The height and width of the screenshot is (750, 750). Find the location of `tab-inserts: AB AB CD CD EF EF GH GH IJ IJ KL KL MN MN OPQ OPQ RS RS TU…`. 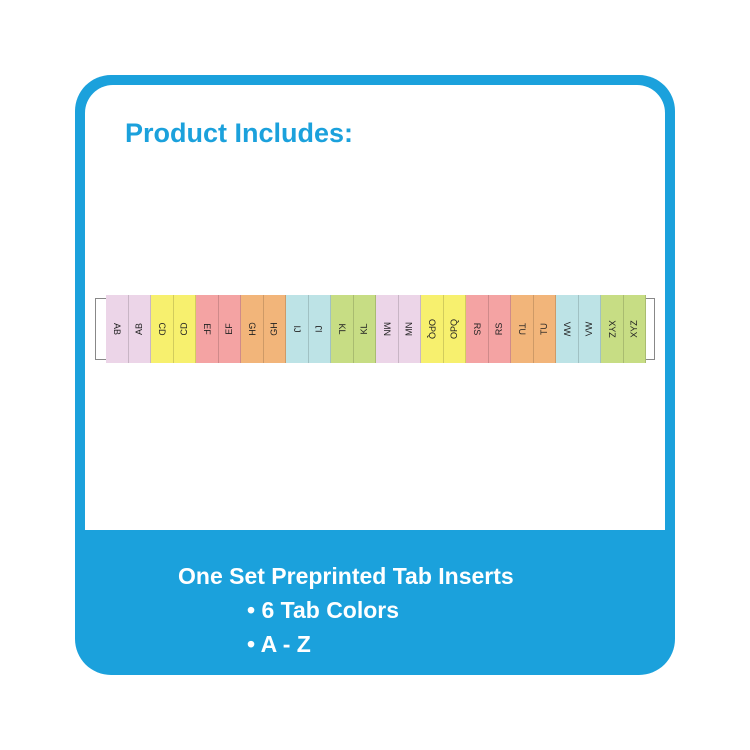

tab-inserts: AB AB CD CD EF EF GH GH IJ IJ KL KL MN MN OPQ OPQ RS RS TU… is located at coordinates (376, 329).